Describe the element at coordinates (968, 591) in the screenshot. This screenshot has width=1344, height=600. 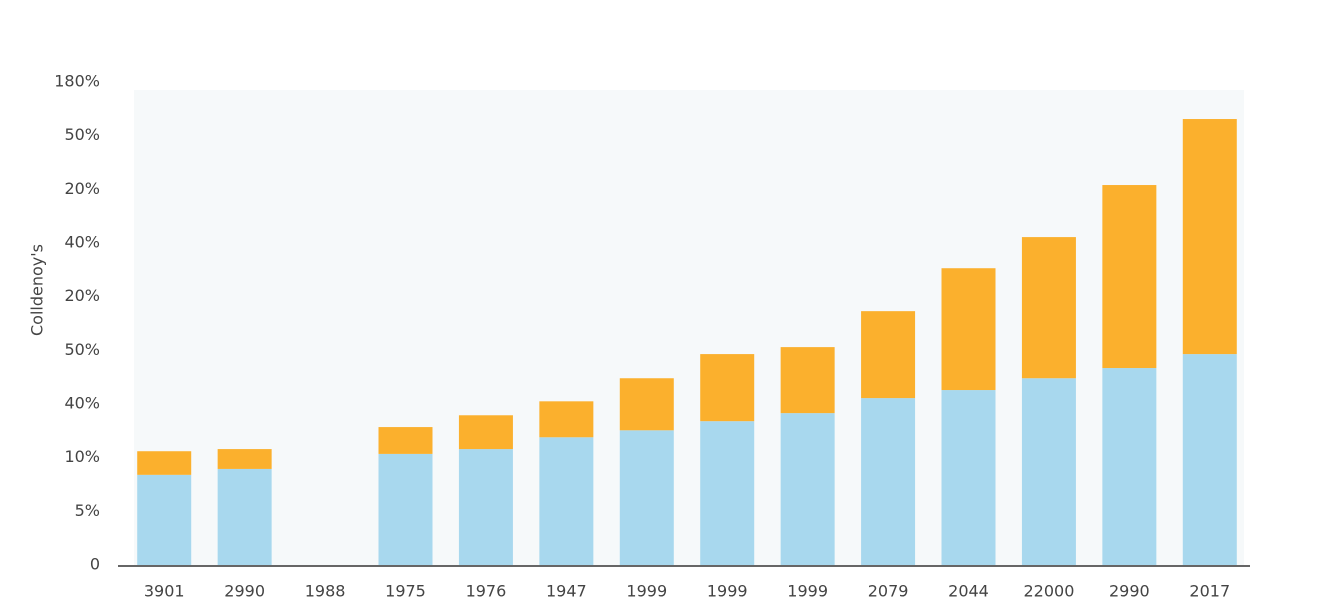
I see `x-tick-label: 2044` at that location.